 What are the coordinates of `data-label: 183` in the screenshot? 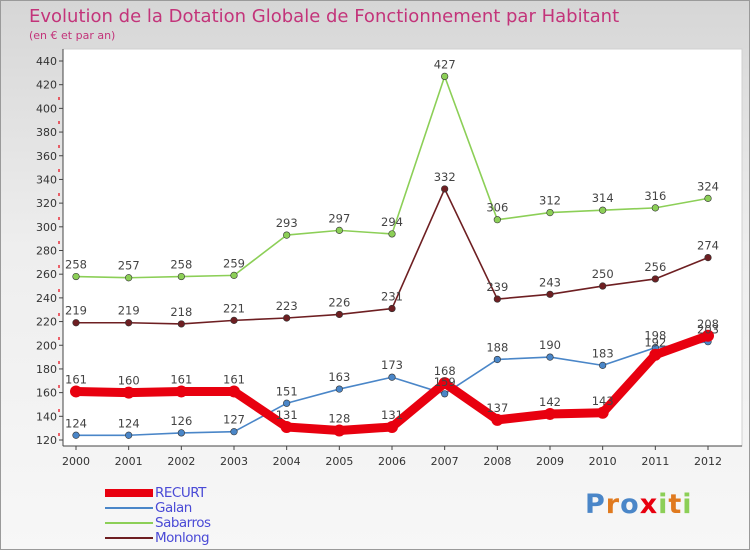 It's located at (603, 353).